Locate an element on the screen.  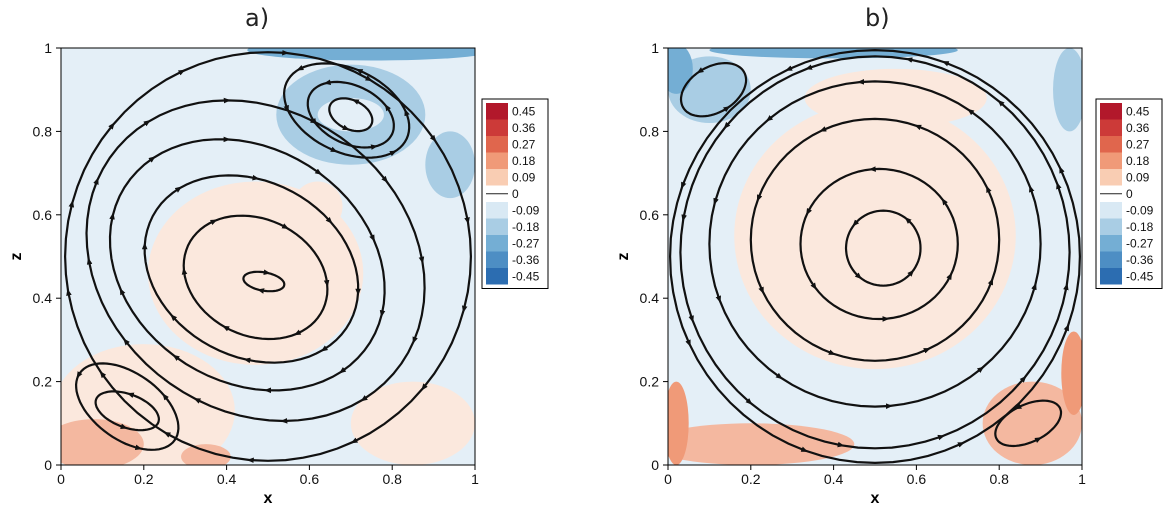
y-tick-label: 1 is located at coordinates (655, 48).